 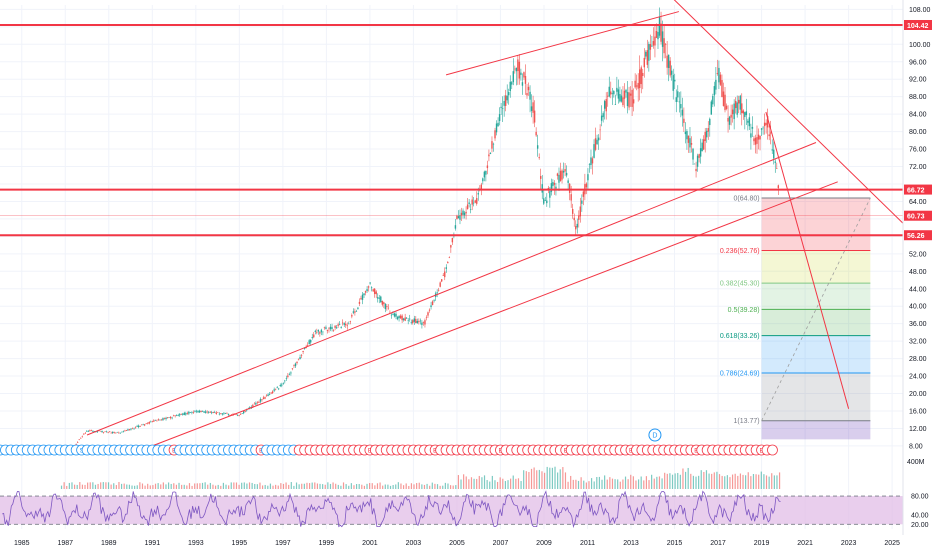 I want to click on price-tick-label: 92.00, so click(x=918, y=80).